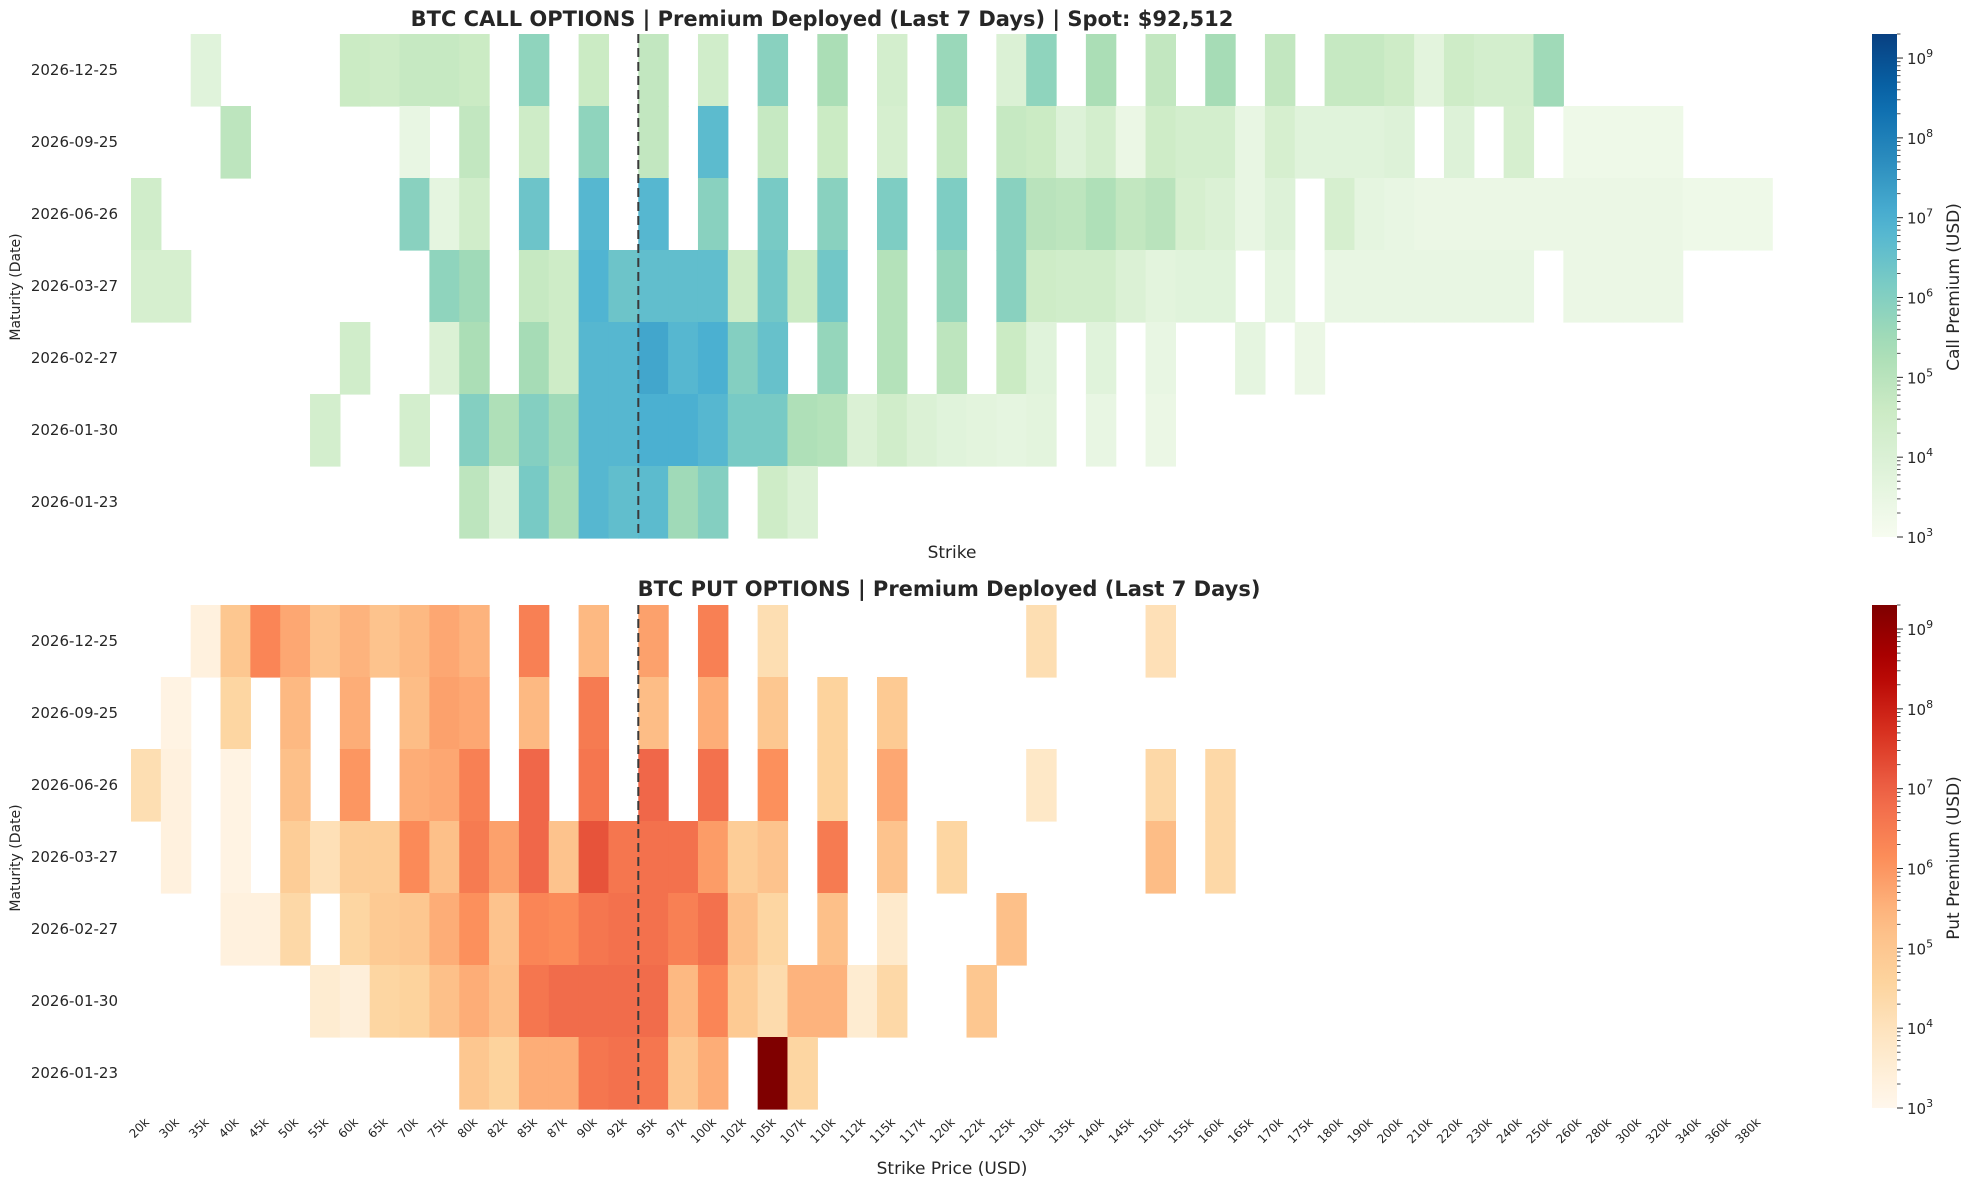 This screenshot has width=1967, height=1184. Describe the element at coordinates (1920, 628) in the screenshot. I see `colorbar-tick-label: 10⁹` at that location.